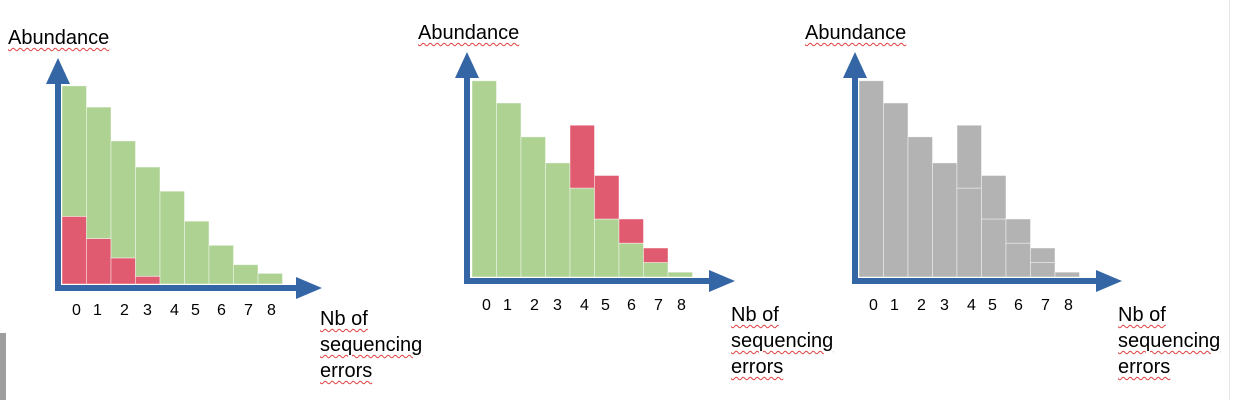  I want to click on scroll-handle, so click(3, 366).